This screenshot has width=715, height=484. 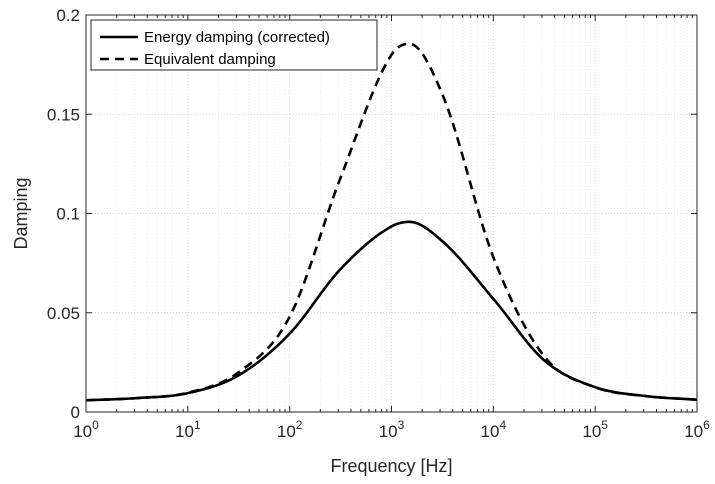 I want to click on y-tick-labels: 0 0.05 0.1 0.15 0.2, so click(x=63, y=214).